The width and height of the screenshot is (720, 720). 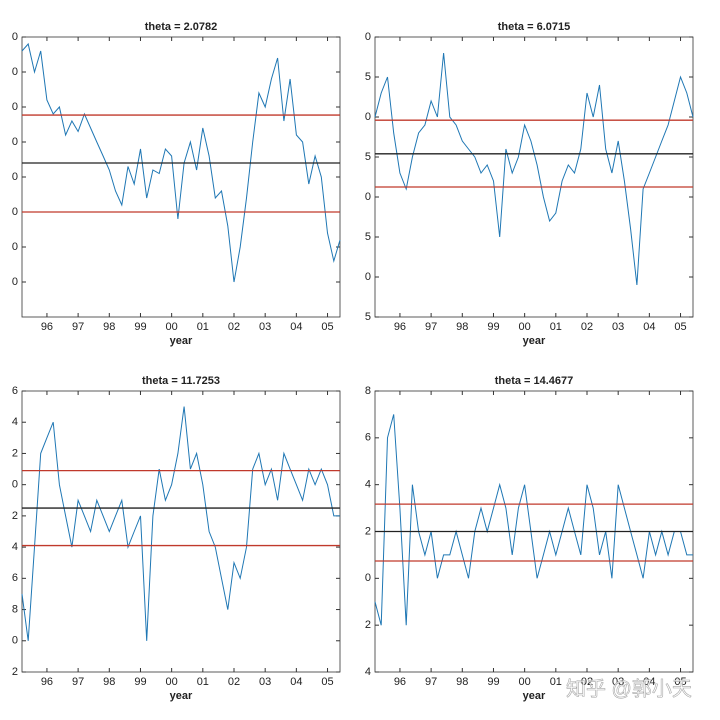 I want to click on chart-title: theta = 2.0782, so click(x=181, y=27).